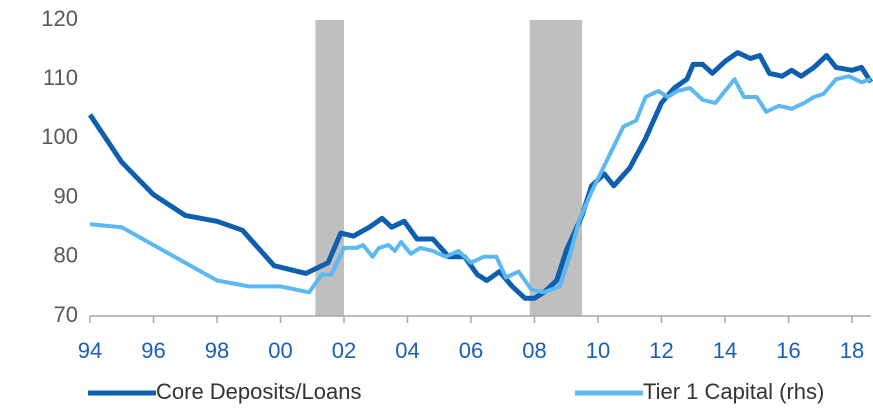 The image size is (873, 412). Describe the element at coordinates (90, 350) in the screenshot. I see `x-tick-label: 94` at that location.